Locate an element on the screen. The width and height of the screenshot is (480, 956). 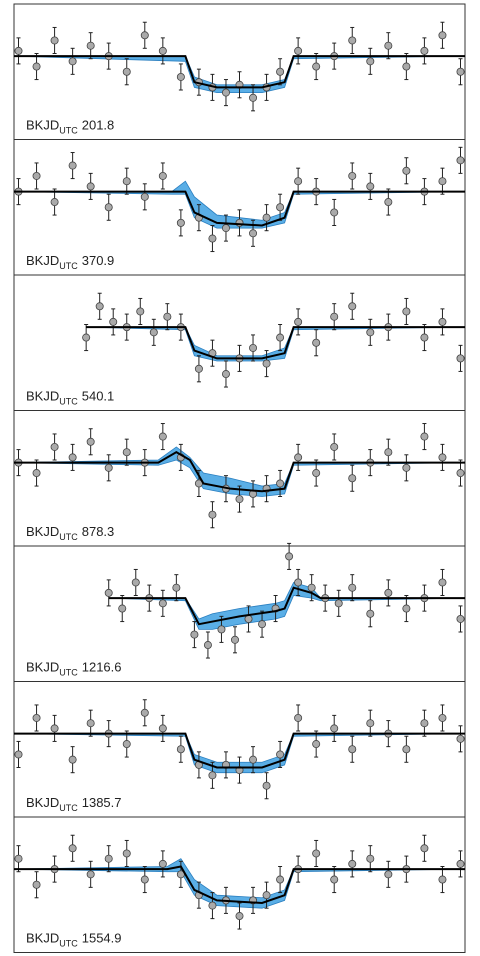
label-time: 1385.7 is located at coordinates (102, 802).